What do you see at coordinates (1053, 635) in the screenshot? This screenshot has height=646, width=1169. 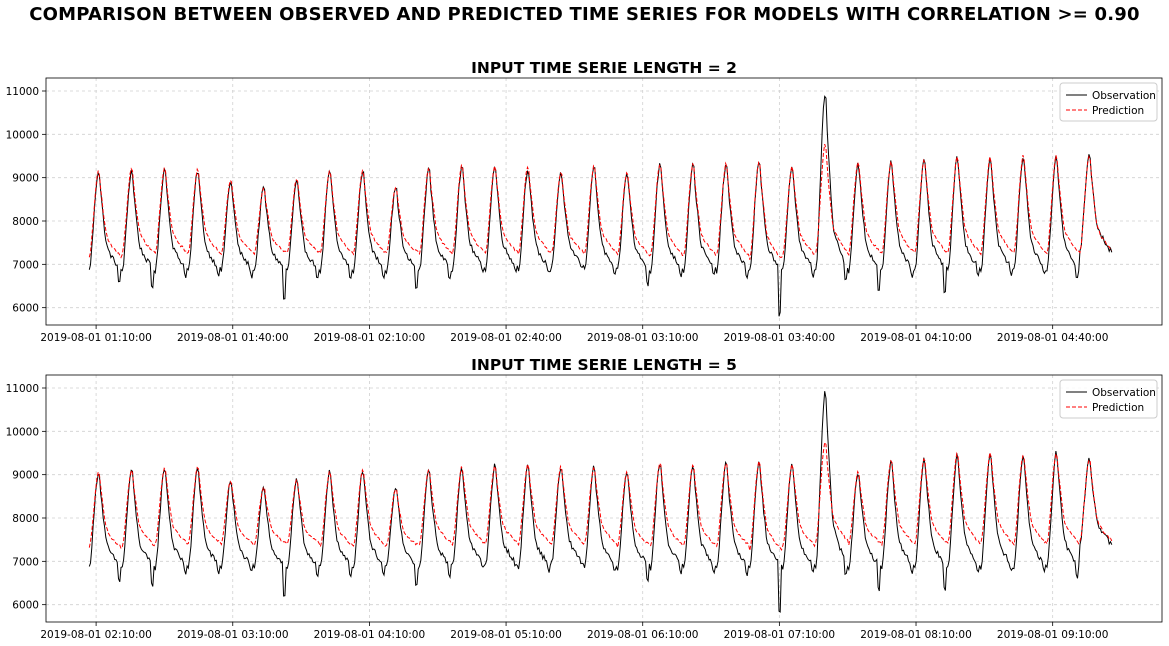 I see `x-tick-label: 2019-08-01 09:10:00` at bounding box center [1053, 635].